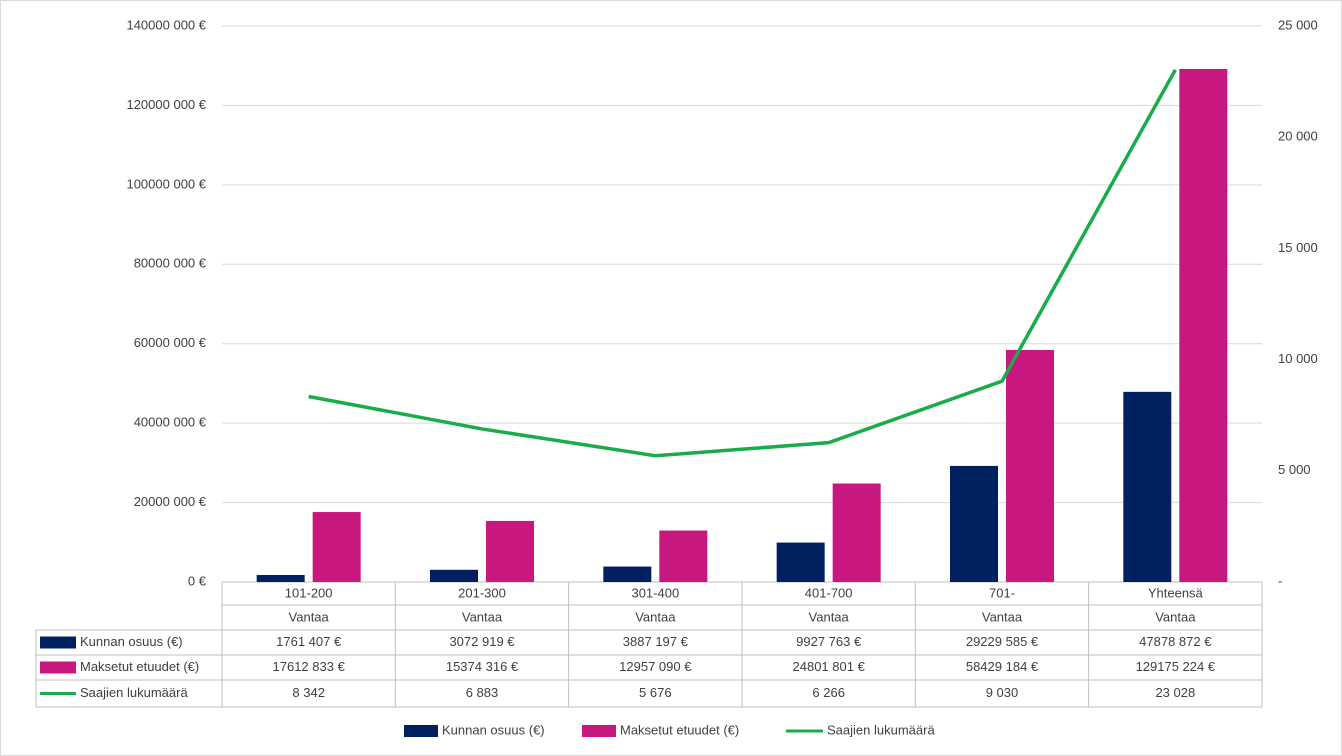 The image size is (1342, 756). I want to click on y-tick-label: 20000 000 €, so click(170, 501).